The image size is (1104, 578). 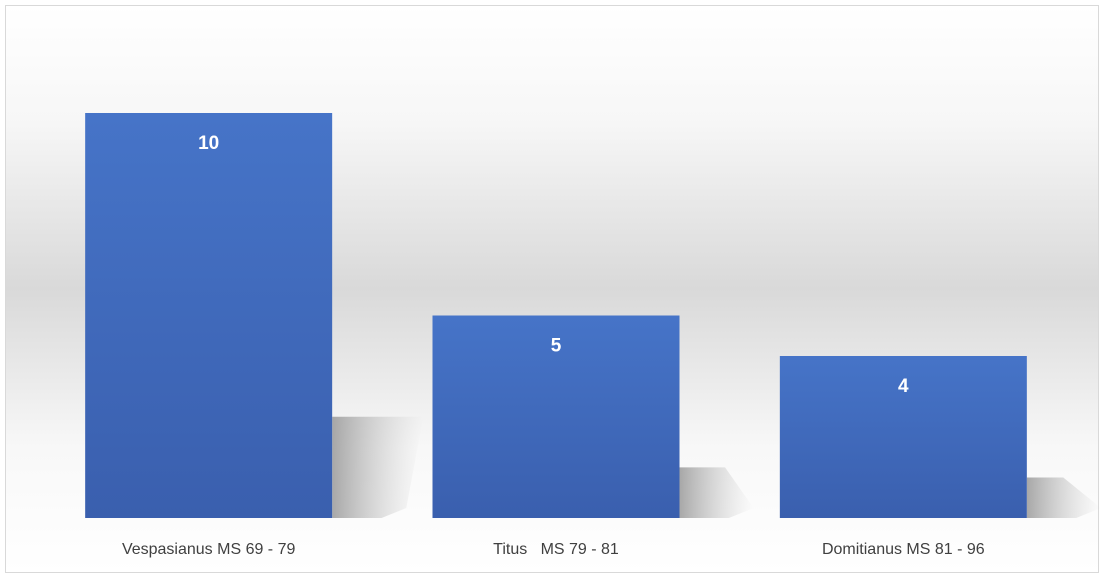 What do you see at coordinates (903, 386) in the screenshot?
I see `data-label: 4` at bounding box center [903, 386].